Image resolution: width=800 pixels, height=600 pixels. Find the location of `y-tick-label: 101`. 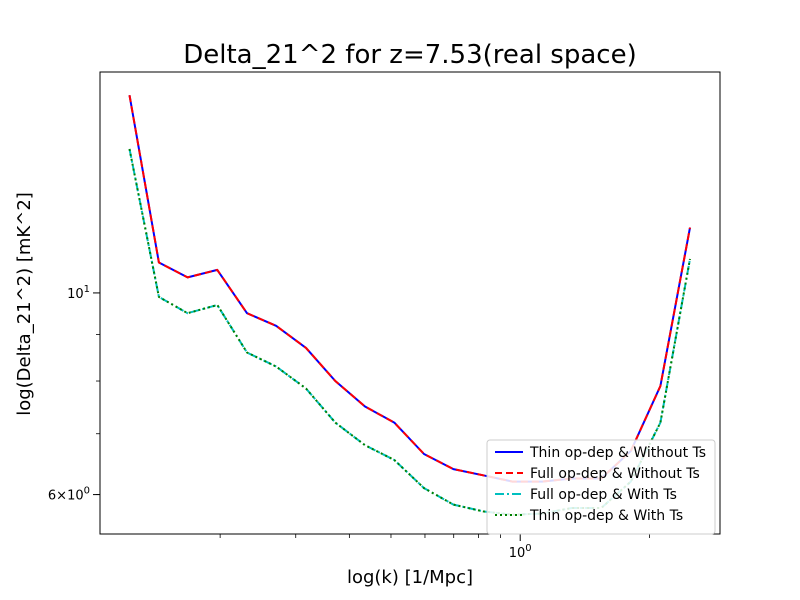

y-tick-label: 101 is located at coordinates (78, 293).